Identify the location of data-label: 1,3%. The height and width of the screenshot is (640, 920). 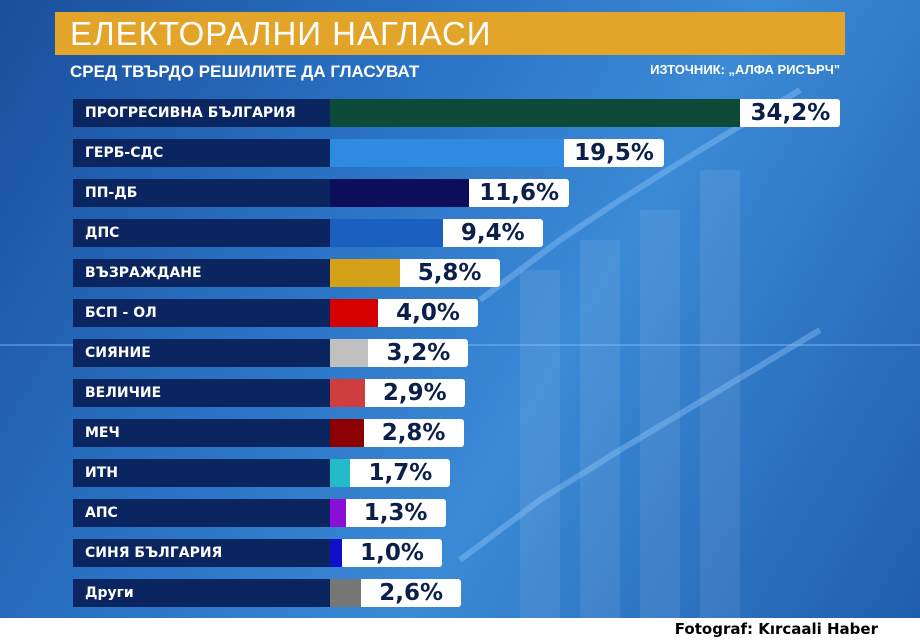
(395, 513).